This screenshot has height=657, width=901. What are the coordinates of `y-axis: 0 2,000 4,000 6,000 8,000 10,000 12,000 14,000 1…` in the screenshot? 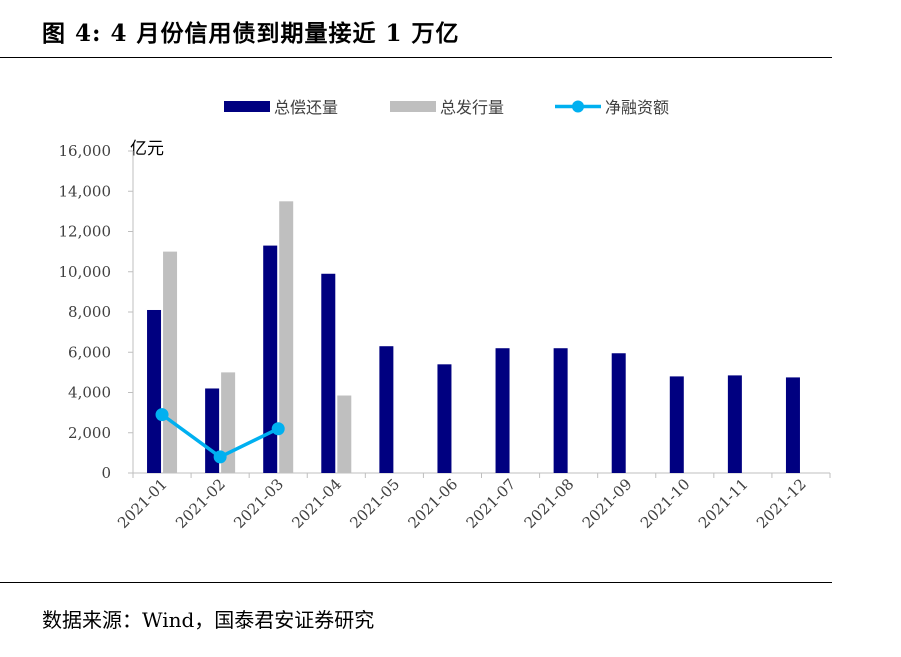 It's located at (96, 312).